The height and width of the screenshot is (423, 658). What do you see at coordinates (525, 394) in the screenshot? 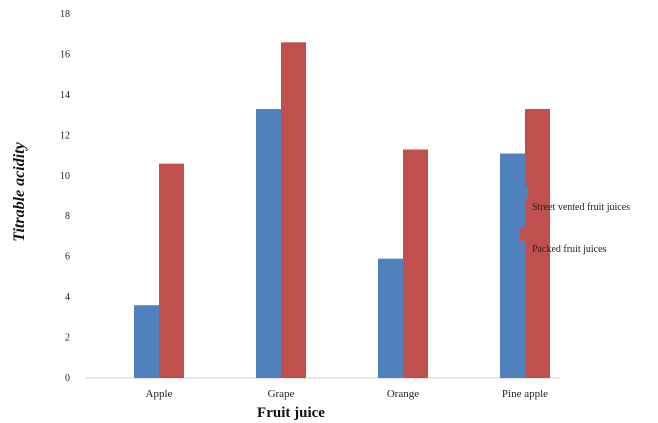
I see `x-category-label: Pine apple` at bounding box center [525, 394].